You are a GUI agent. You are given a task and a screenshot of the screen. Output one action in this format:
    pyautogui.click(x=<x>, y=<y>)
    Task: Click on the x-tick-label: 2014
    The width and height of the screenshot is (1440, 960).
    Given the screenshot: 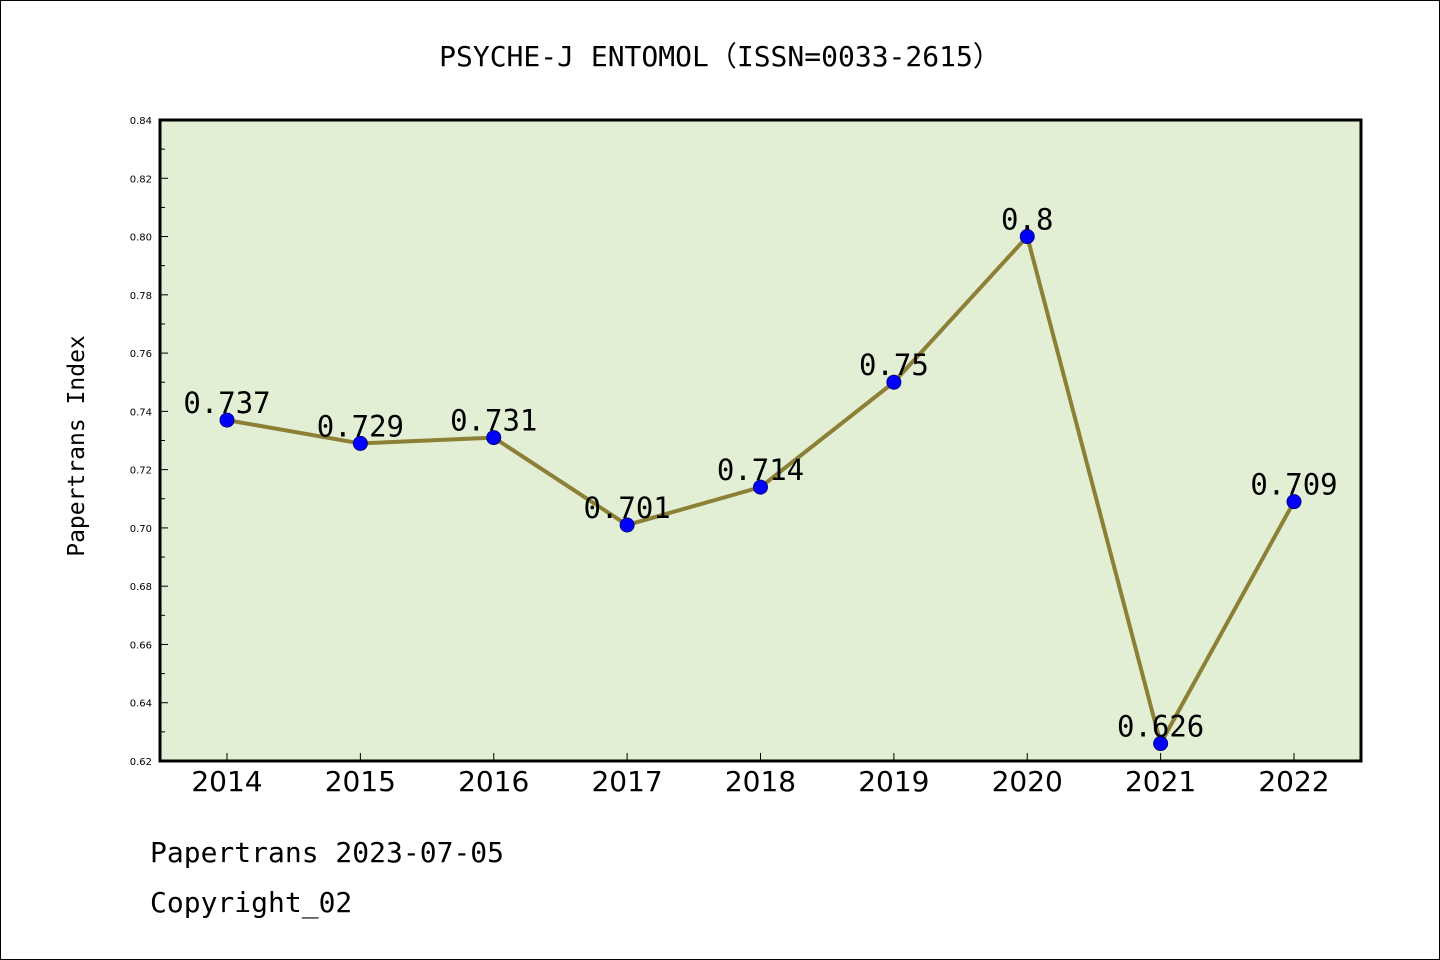 What is the action you would take?
    pyautogui.click(x=226, y=781)
    